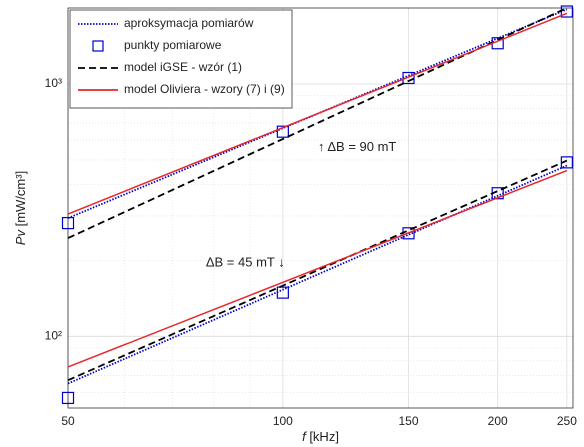 The width and height of the screenshot is (584, 447). What do you see at coordinates (498, 421) in the screenshot?
I see `x-tick-label: 200` at bounding box center [498, 421].